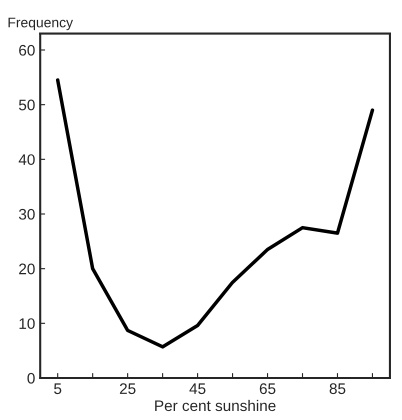 The height and width of the screenshot is (420, 402). I want to click on y-tick-label: 0, so click(31, 378).